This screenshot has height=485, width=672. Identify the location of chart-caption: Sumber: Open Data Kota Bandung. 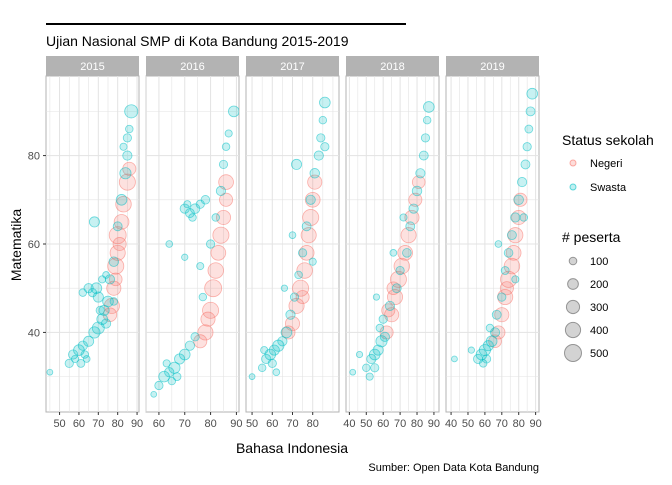
(453, 468).